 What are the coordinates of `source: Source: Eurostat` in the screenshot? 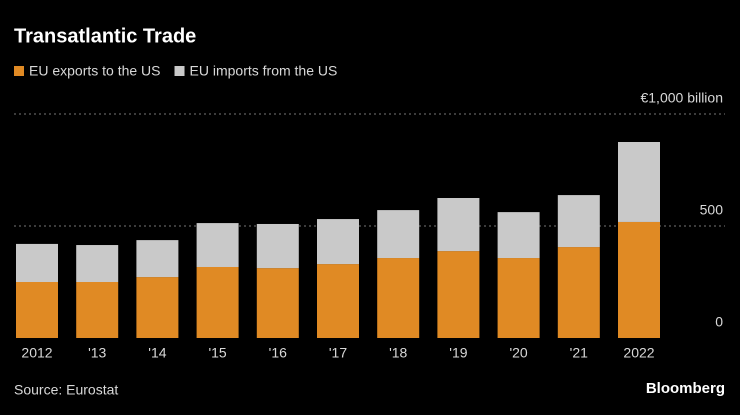 It's located at (66, 390).